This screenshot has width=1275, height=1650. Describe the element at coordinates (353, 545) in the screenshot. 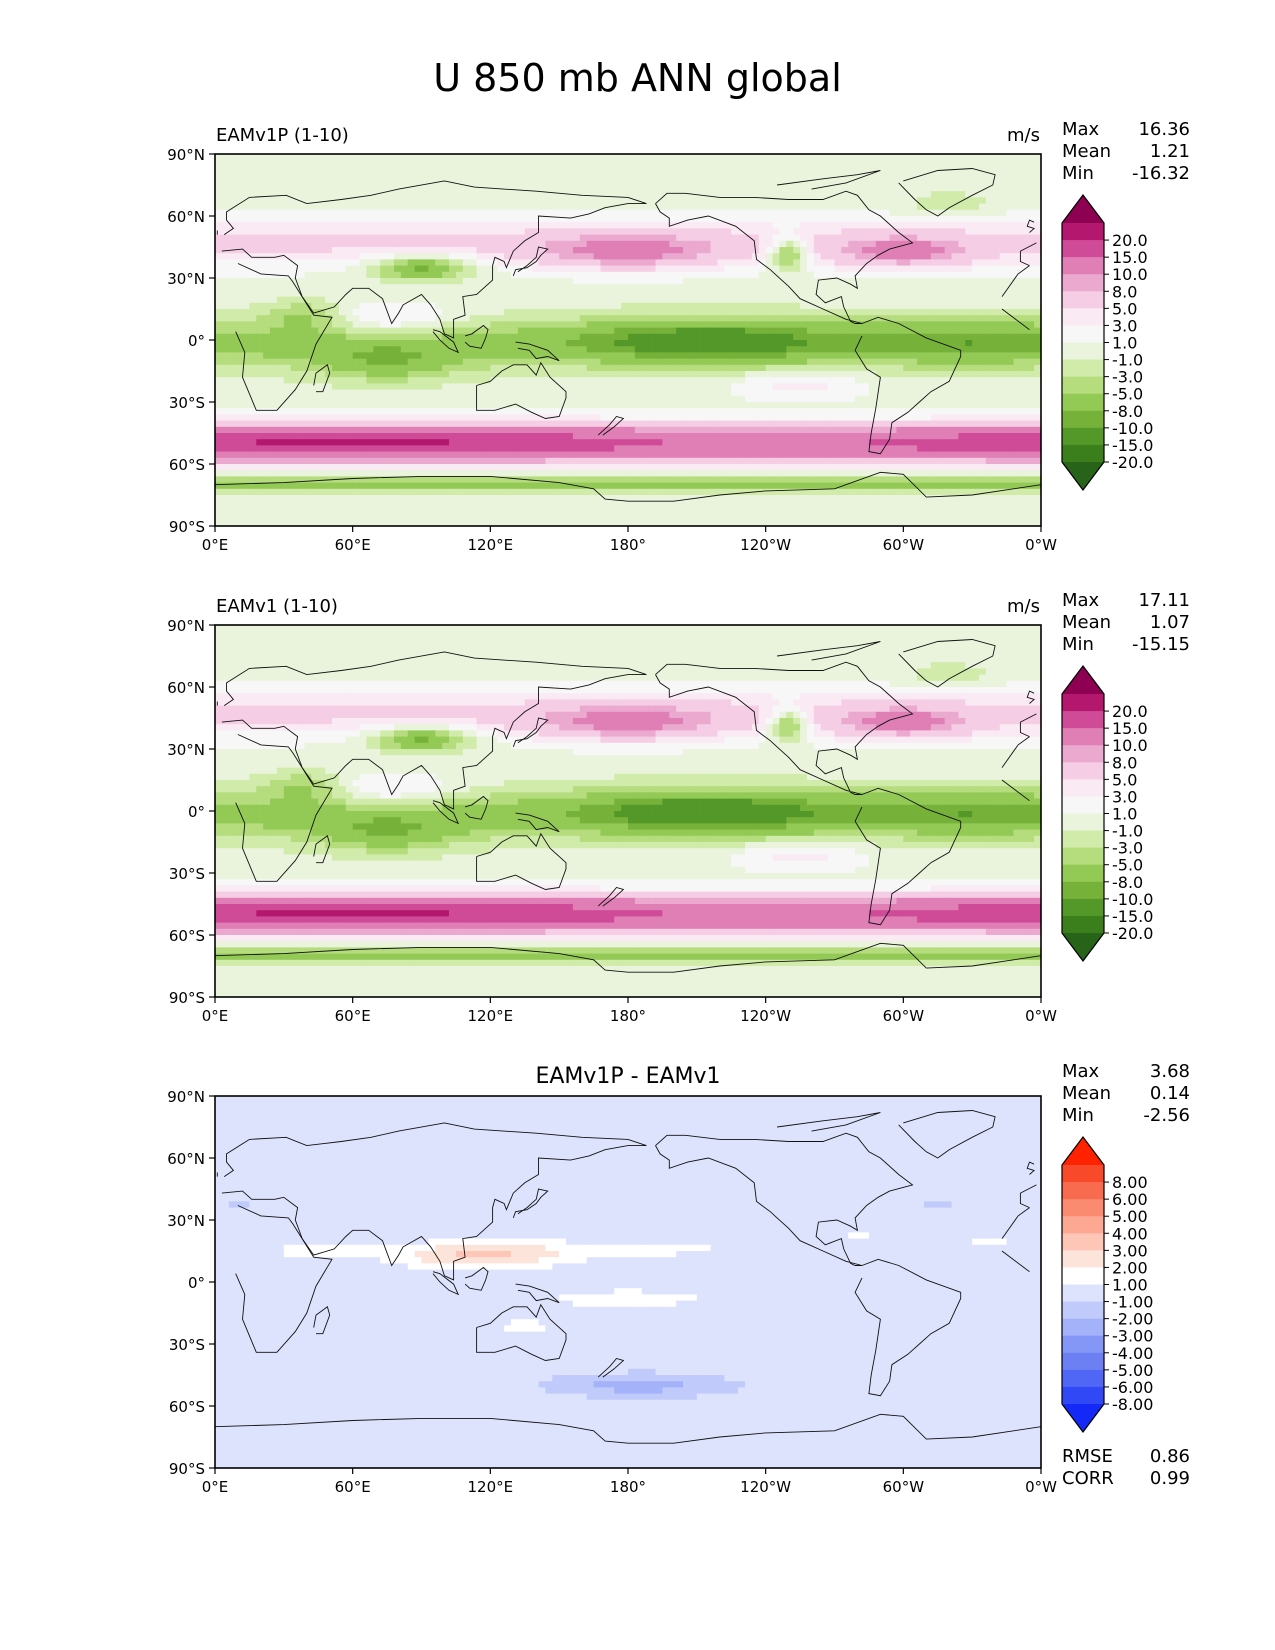

I see `lon-tick-label: 60°E` at that location.